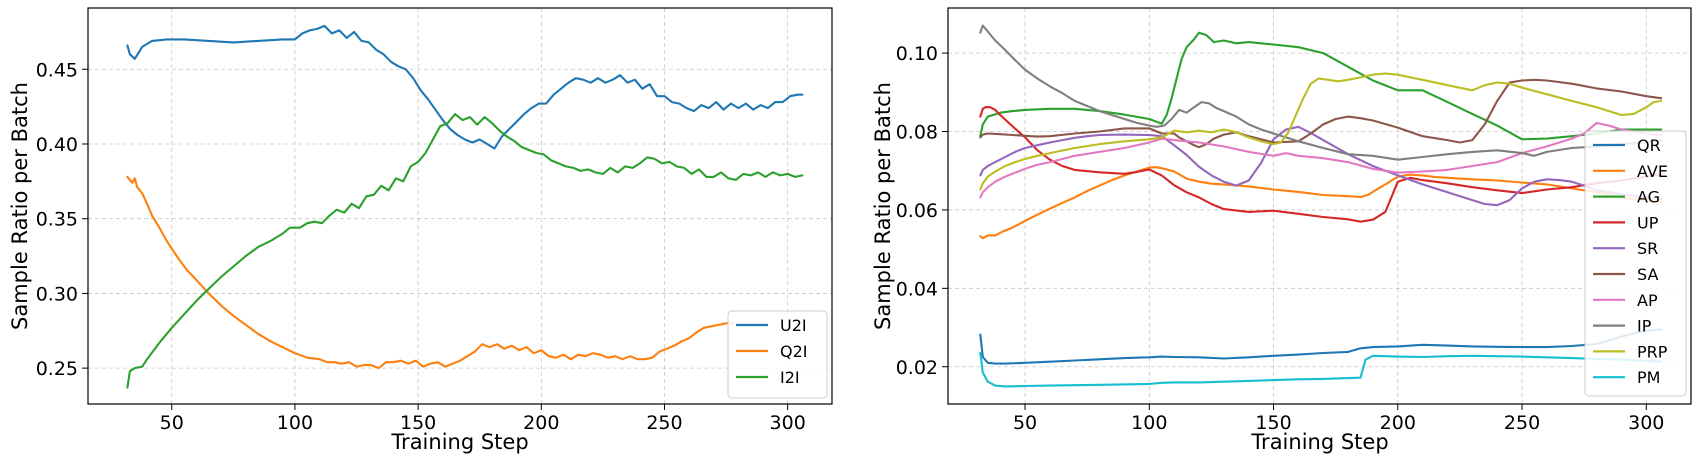  I want to click on y-tick-label: 0.45, so click(57, 70).